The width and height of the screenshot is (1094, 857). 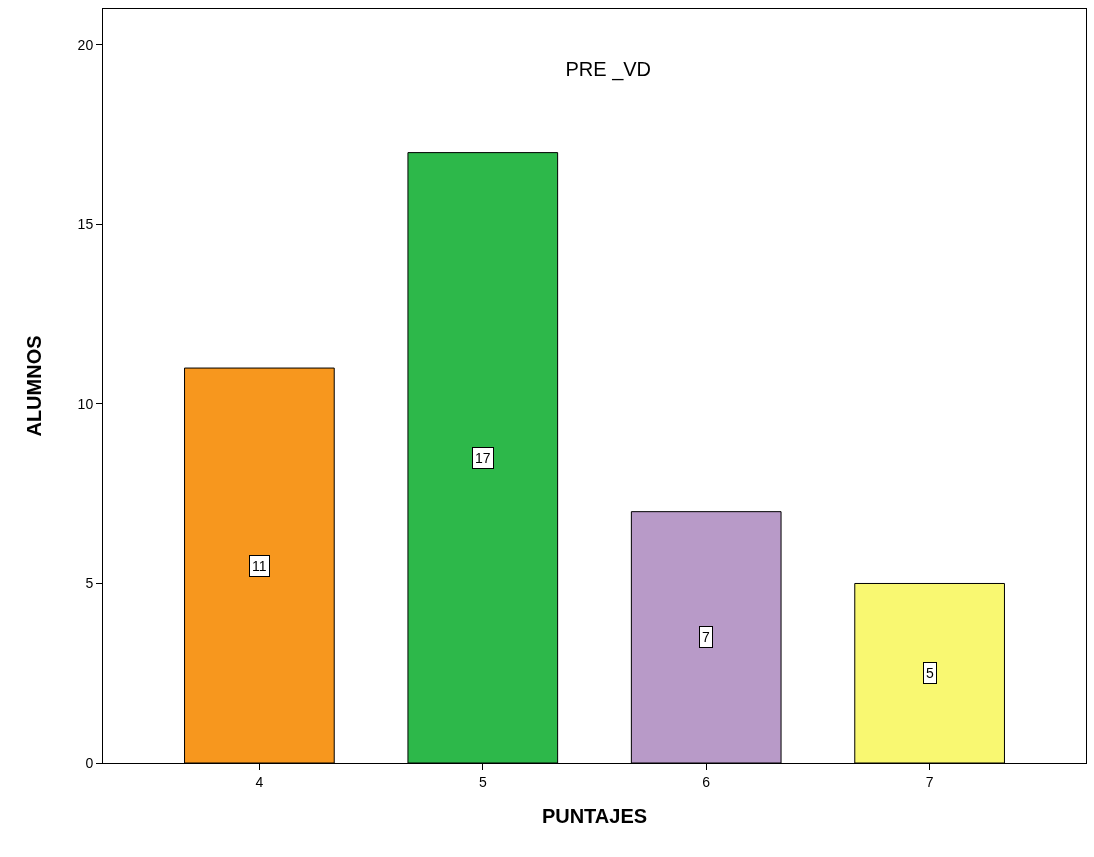 What do you see at coordinates (483, 458) in the screenshot?
I see `data-label: 17` at bounding box center [483, 458].